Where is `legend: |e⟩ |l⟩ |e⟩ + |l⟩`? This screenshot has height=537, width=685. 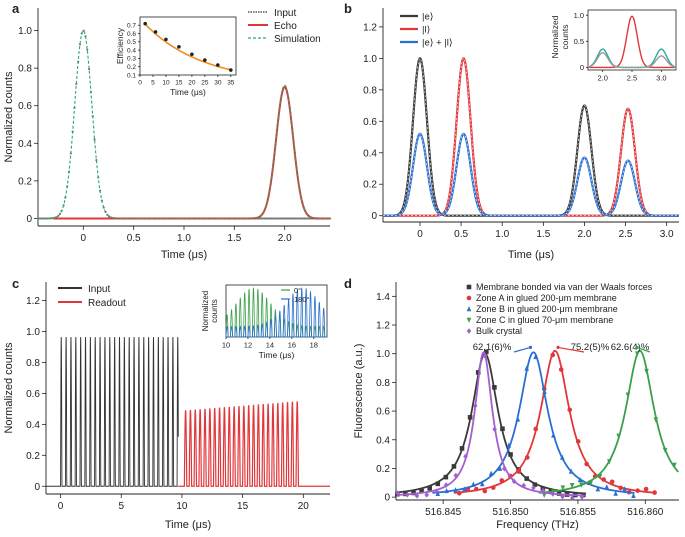 legend: |e⟩ |l⟩ |e⟩ + |l⟩ is located at coordinates (426, 30).